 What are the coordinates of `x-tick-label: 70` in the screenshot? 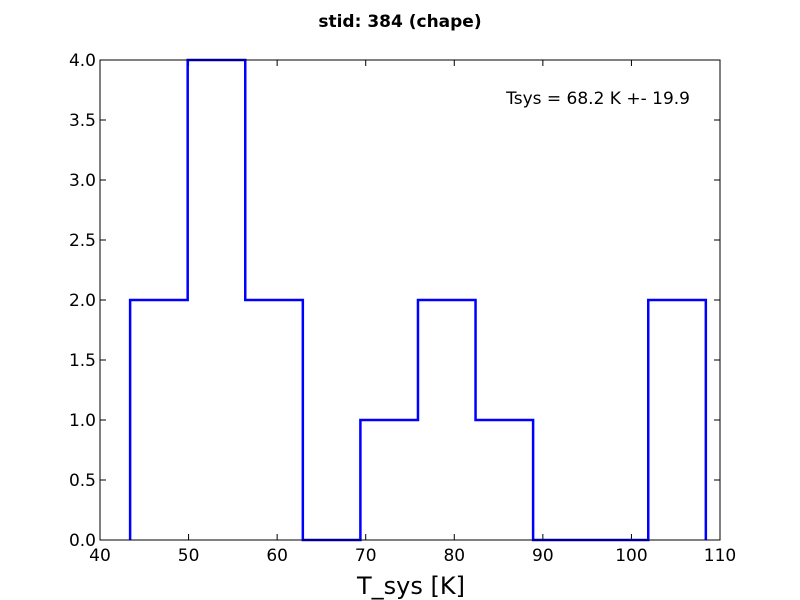 It's located at (366, 556).